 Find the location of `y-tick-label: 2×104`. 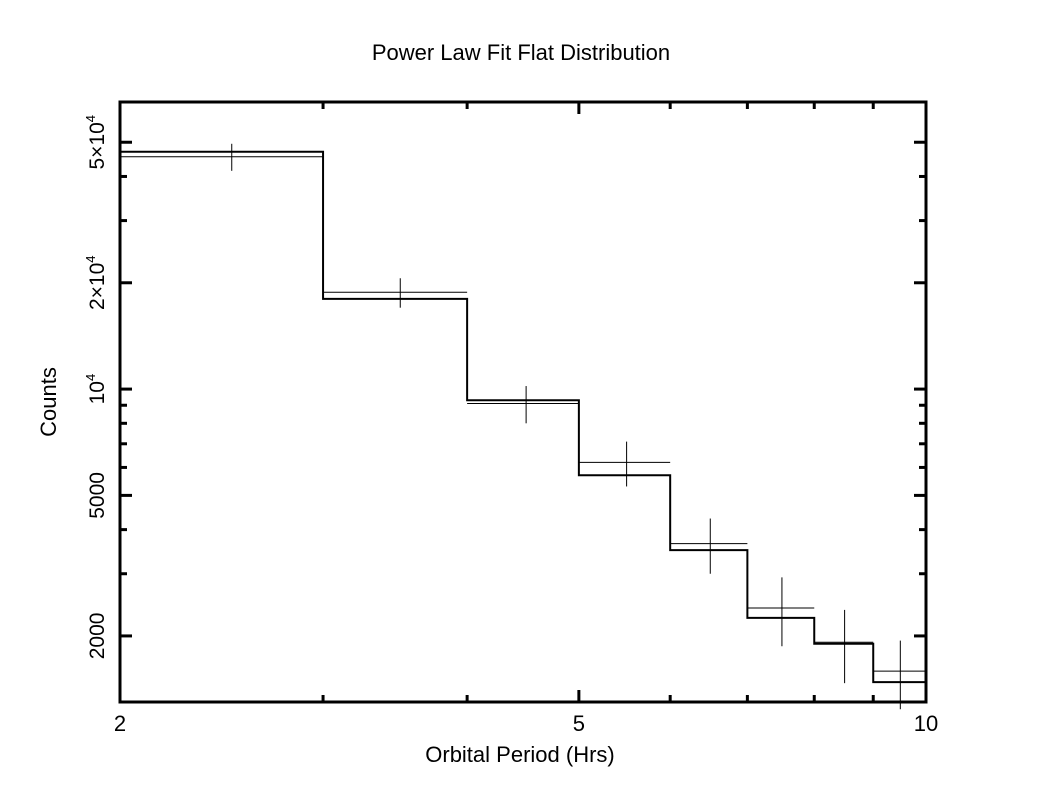

y-tick-label: 2×104 is located at coordinates (96, 283).